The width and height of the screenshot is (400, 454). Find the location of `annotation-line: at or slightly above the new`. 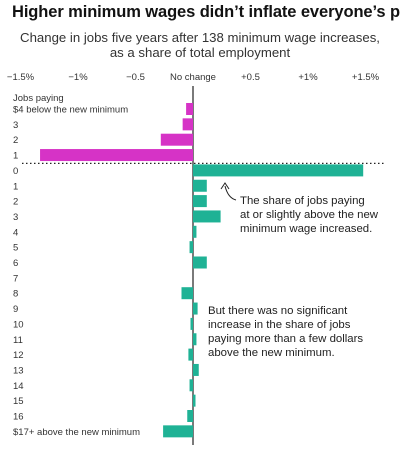

annotation-line: at or slightly above the new is located at coordinates (309, 215).